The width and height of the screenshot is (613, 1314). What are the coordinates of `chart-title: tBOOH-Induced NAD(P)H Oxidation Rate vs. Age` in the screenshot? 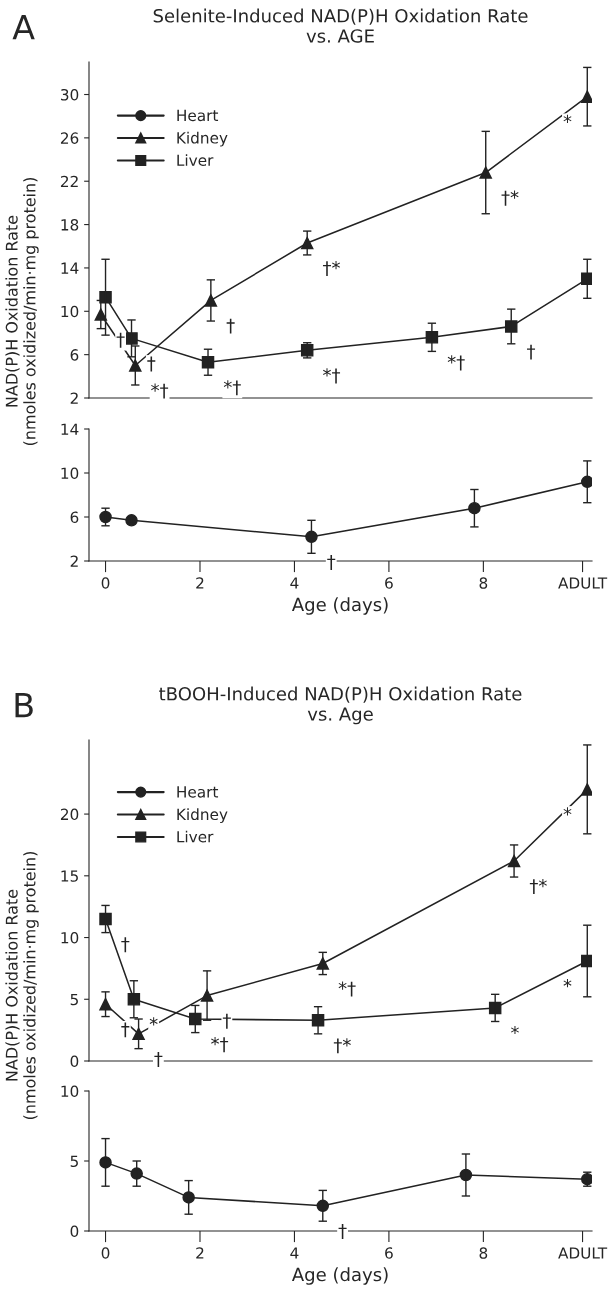 It's located at (340, 705).